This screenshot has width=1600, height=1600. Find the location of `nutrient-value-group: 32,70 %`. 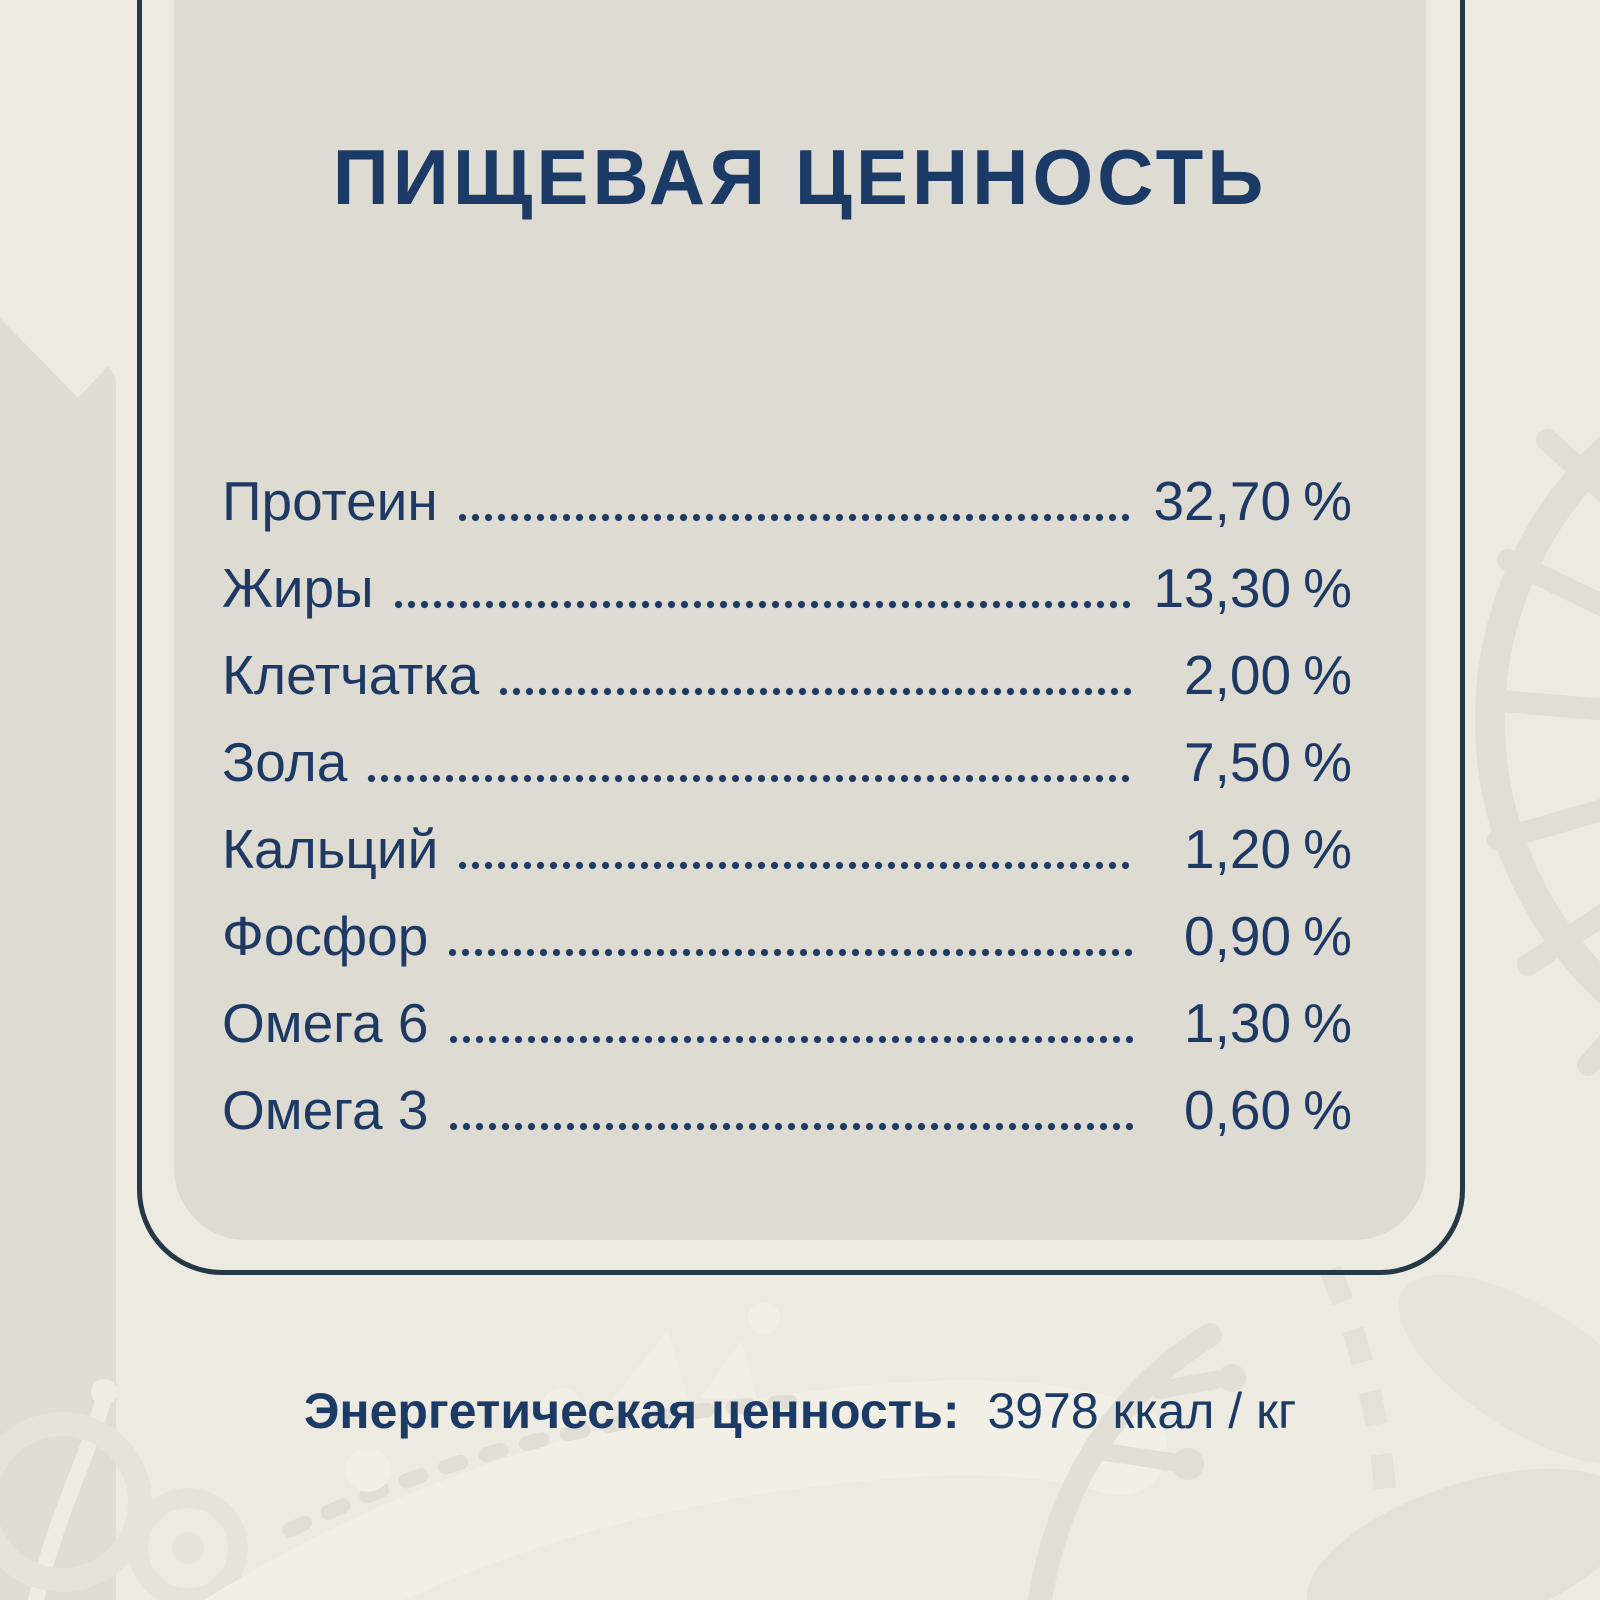

nutrient-value-group: 32,70 % is located at coordinates (1250, 501).